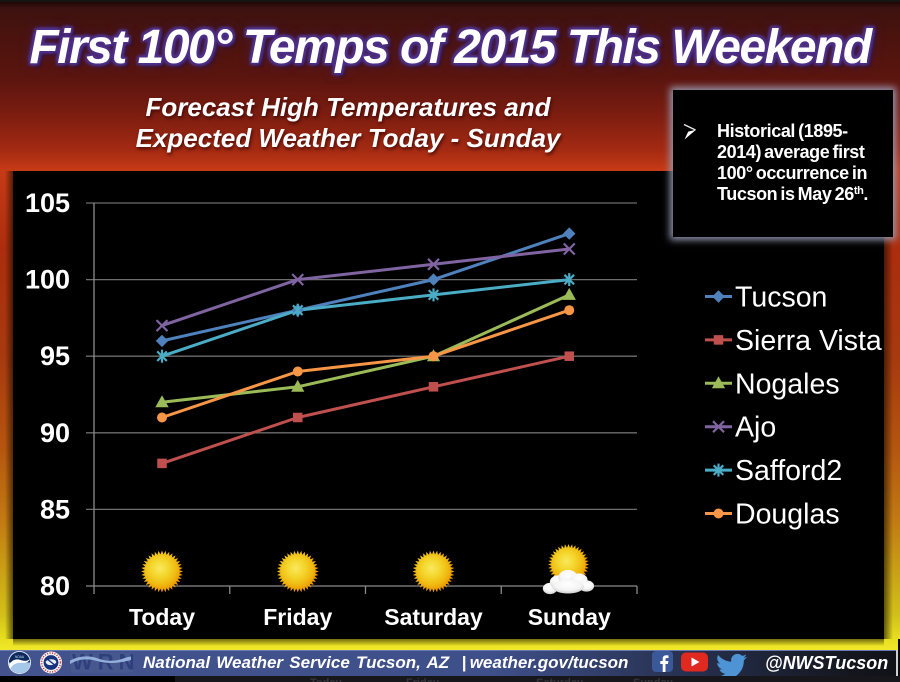 The width and height of the screenshot is (900, 682). What do you see at coordinates (787, 515) in the screenshot?
I see `svg-text: Douglas` at bounding box center [787, 515].